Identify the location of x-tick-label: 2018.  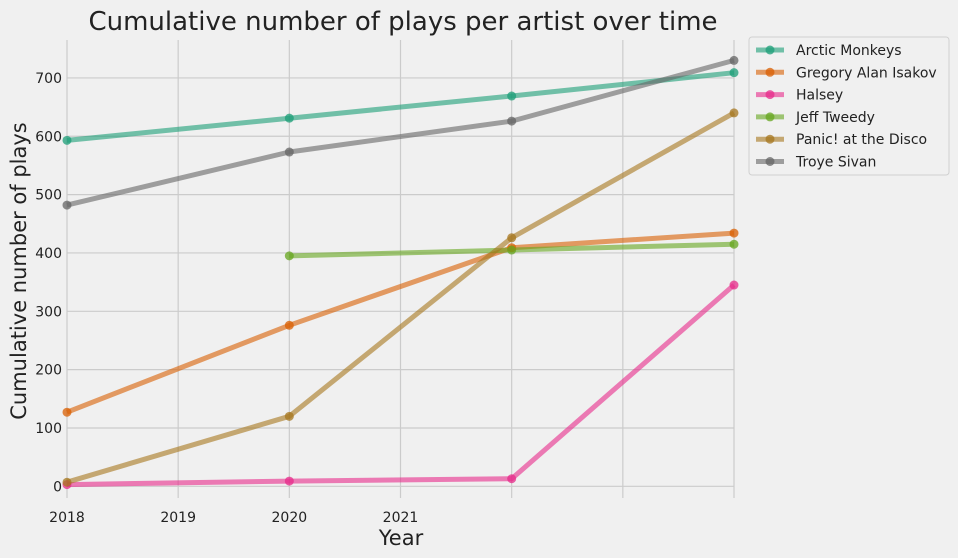
(67, 518).